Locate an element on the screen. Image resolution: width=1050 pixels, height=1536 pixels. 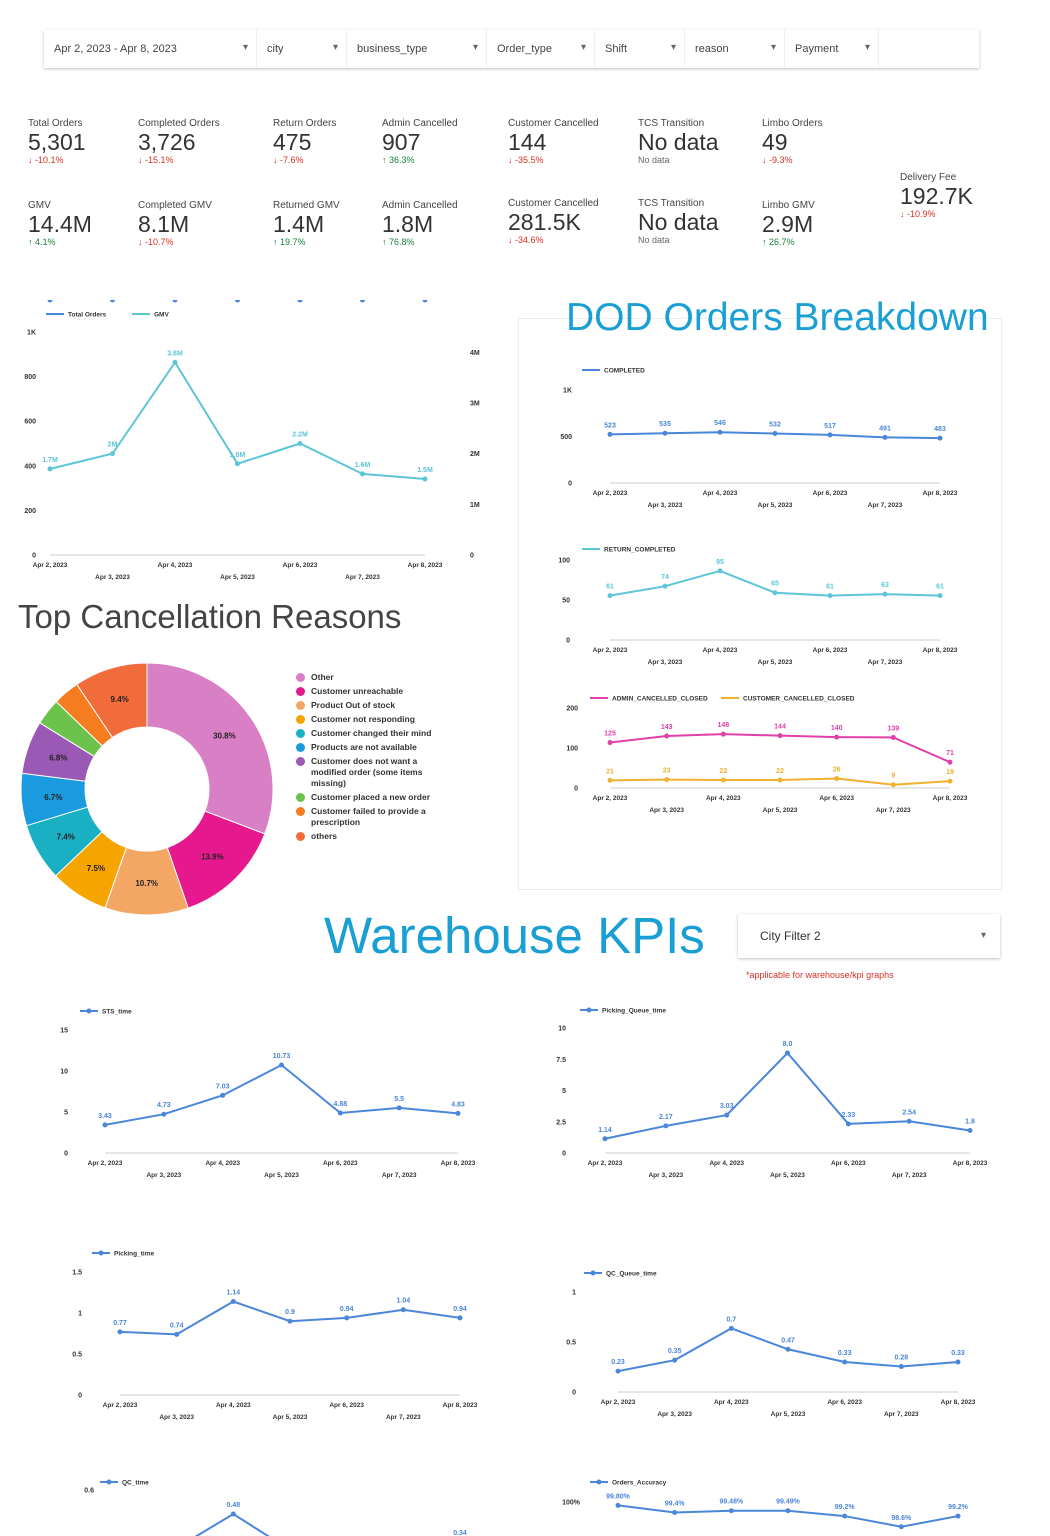
cancel-title: Top Cancellation Reasons is located at coordinates (210, 616).